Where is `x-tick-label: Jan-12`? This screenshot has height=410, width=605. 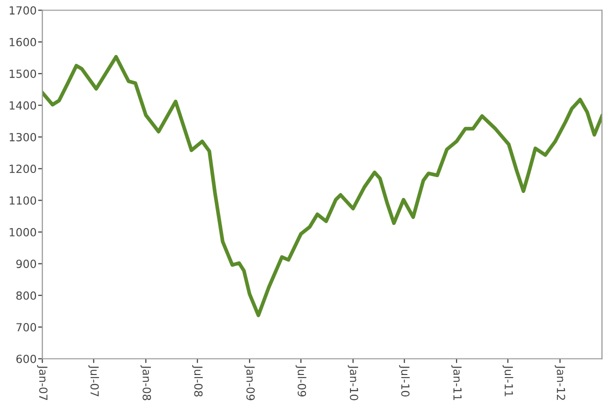
x-tick-label: Jan-12 is located at coordinates (560, 382).